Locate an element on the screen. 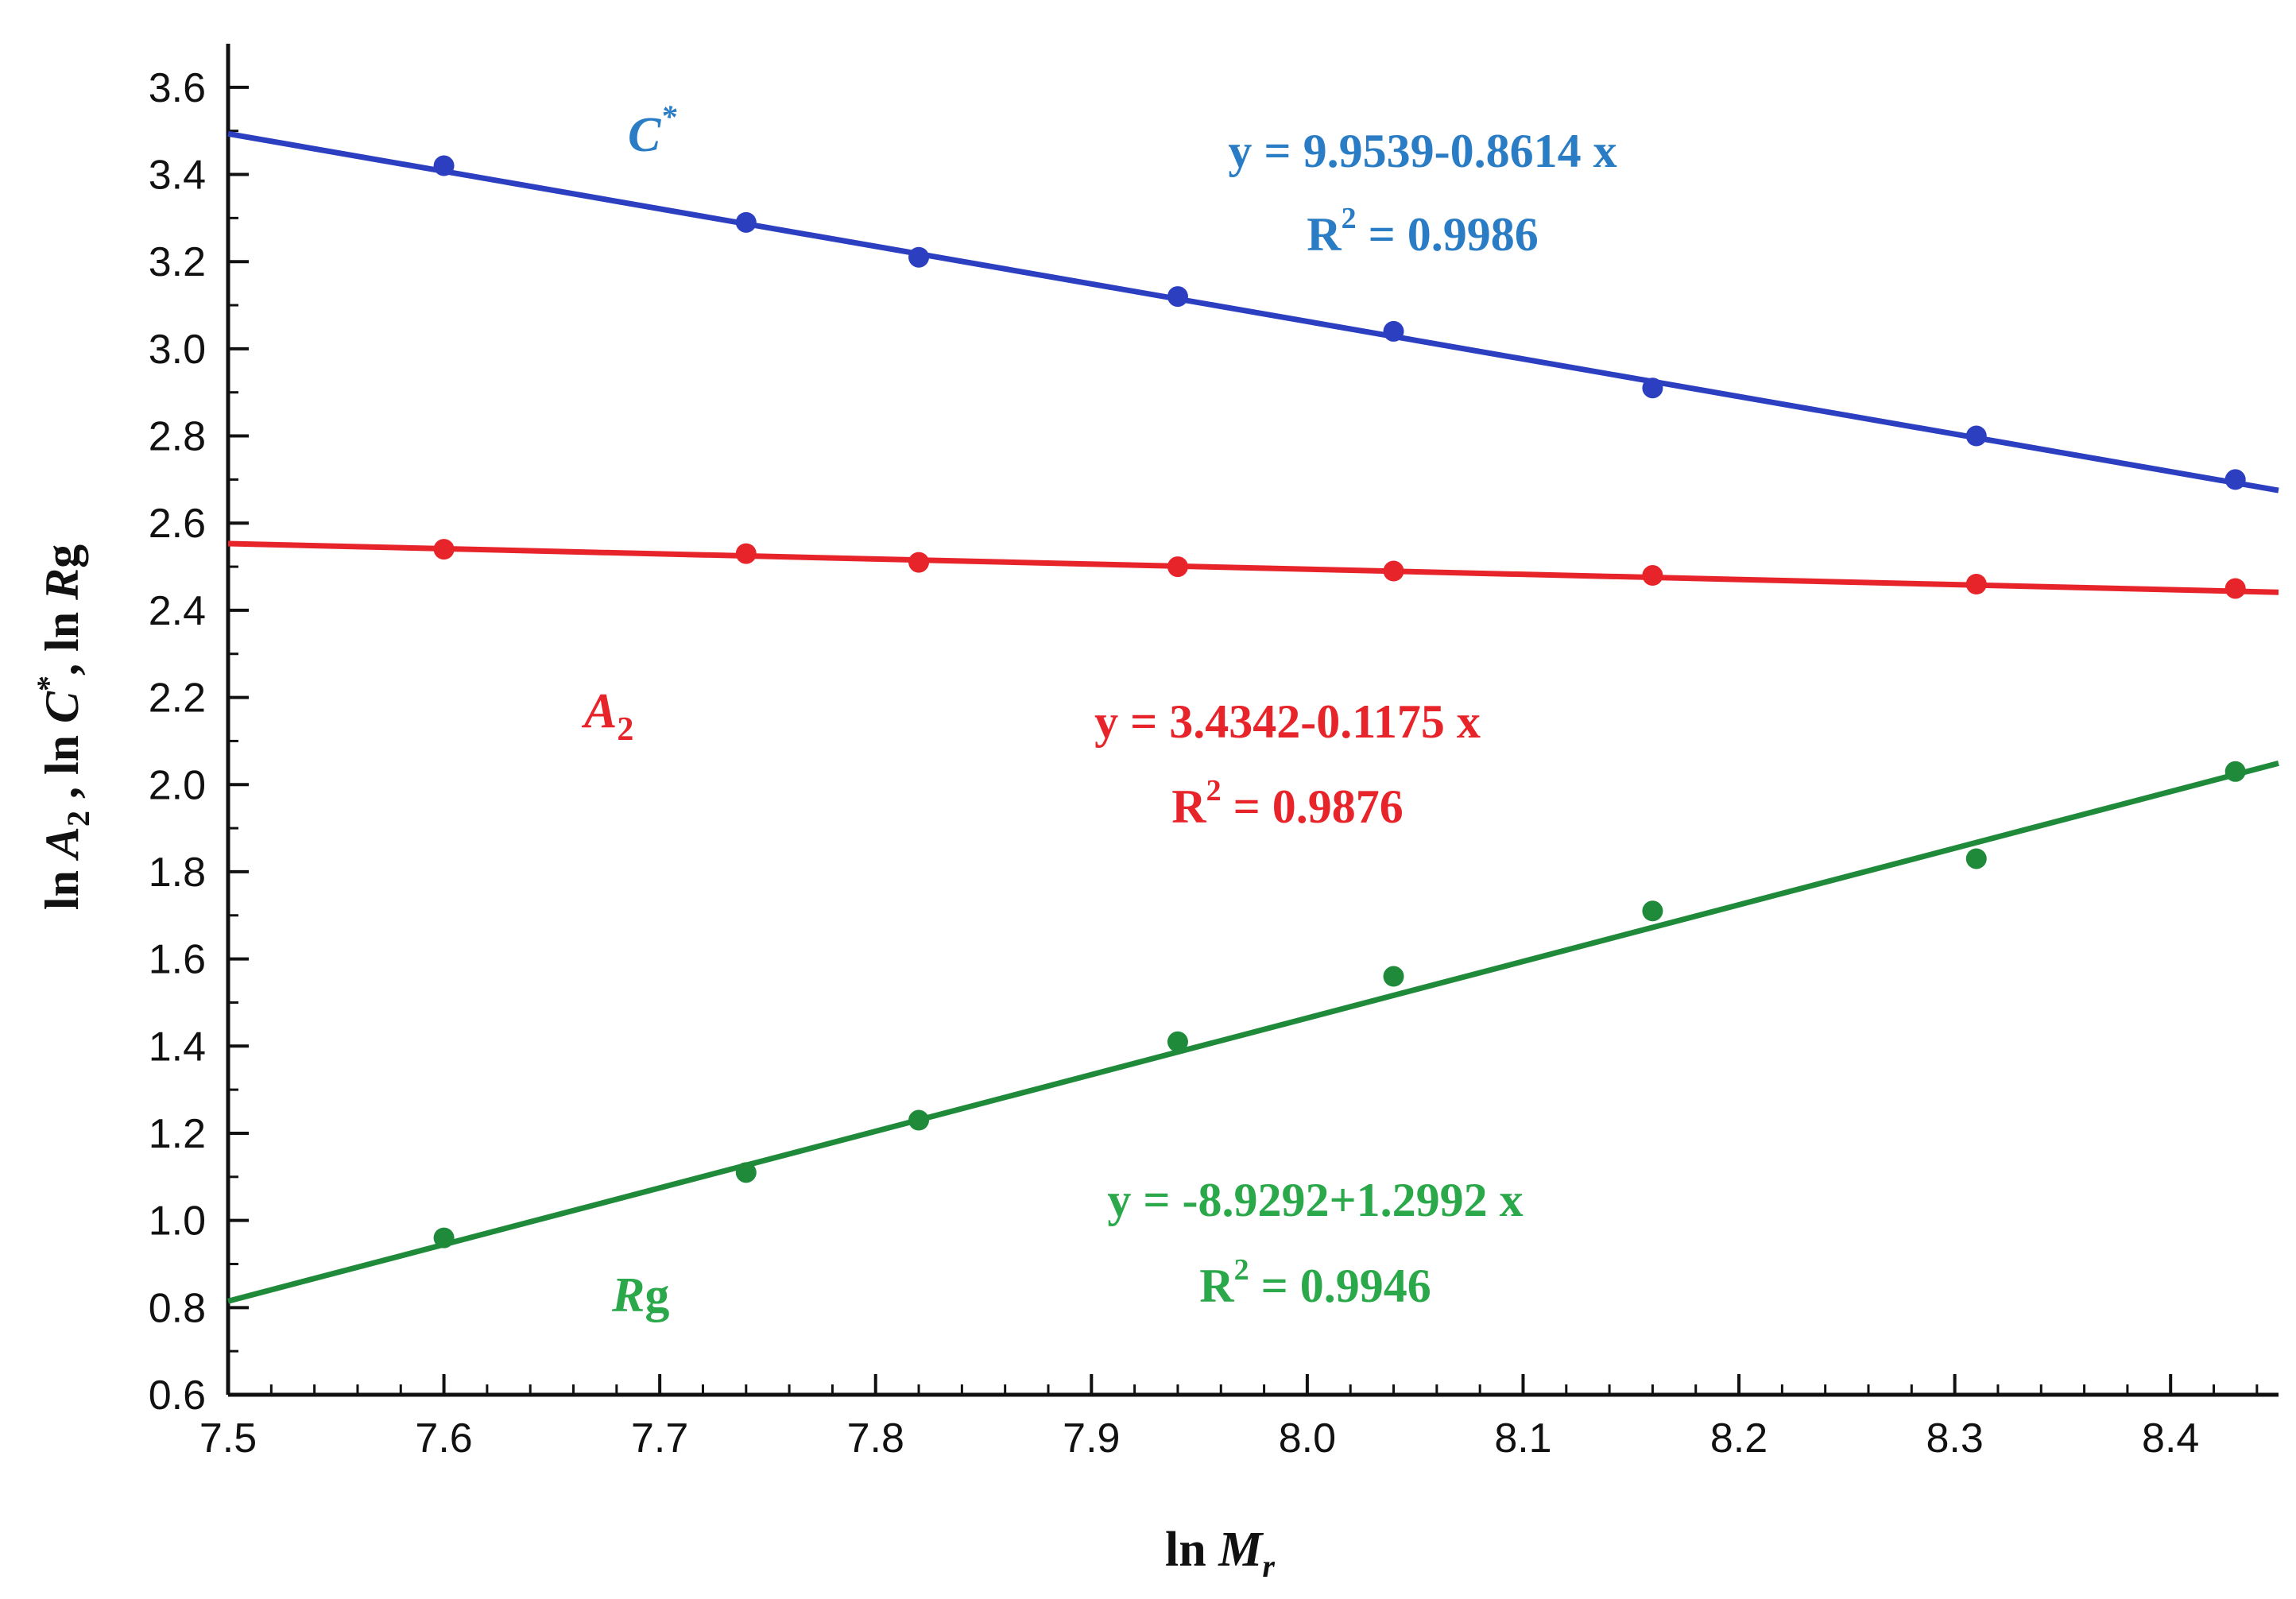 This screenshot has width=2296, height=1599. y-tick-label: 2.0 is located at coordinates (177, 785).